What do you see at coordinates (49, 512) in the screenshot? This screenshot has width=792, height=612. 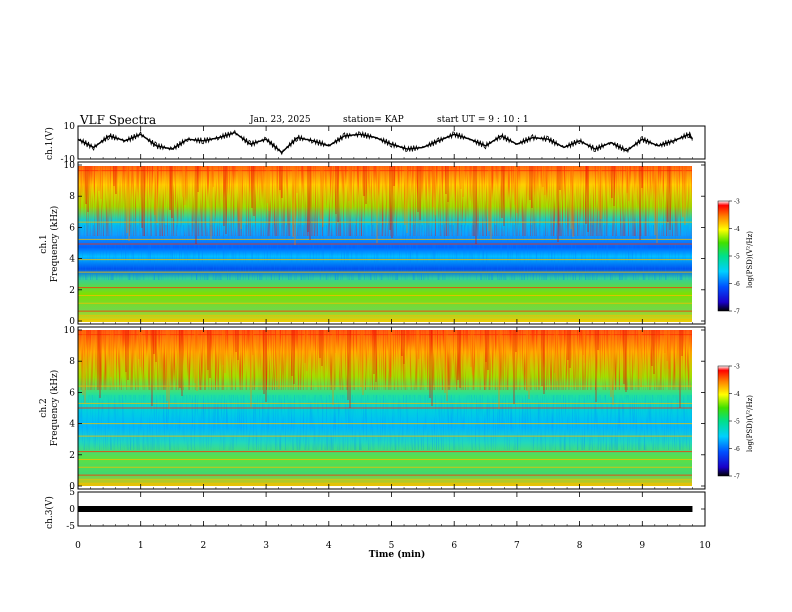 I see `ch3-waveform-ylabel: ch.3(V)` at bounding box center [49, 512].